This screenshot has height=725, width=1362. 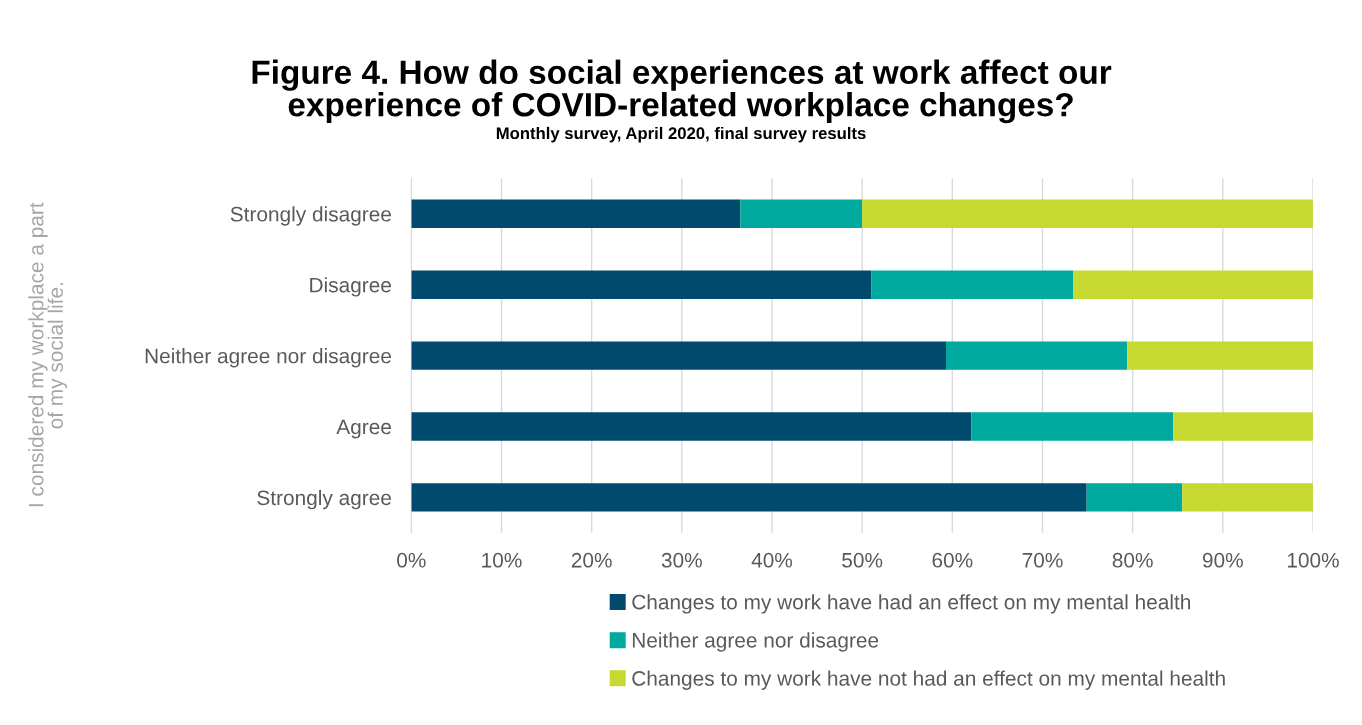 I want to click on y-tick-label: Strongly agree, so click(x=324, y=499).